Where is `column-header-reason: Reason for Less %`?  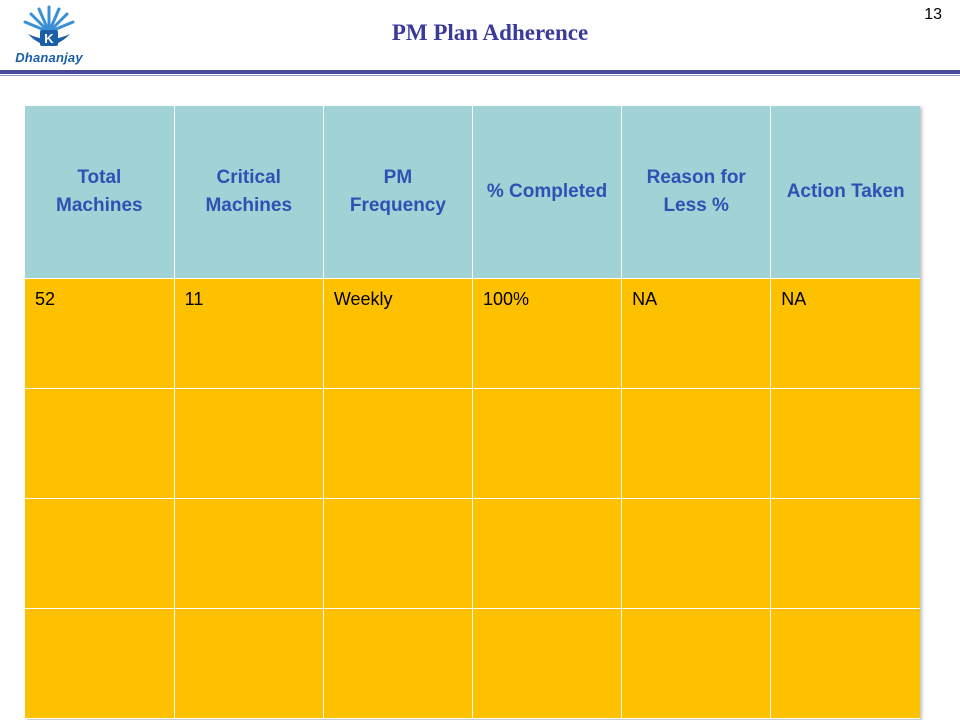
column-header-reason: Reason for Less % is located at coordinates (696, 192).